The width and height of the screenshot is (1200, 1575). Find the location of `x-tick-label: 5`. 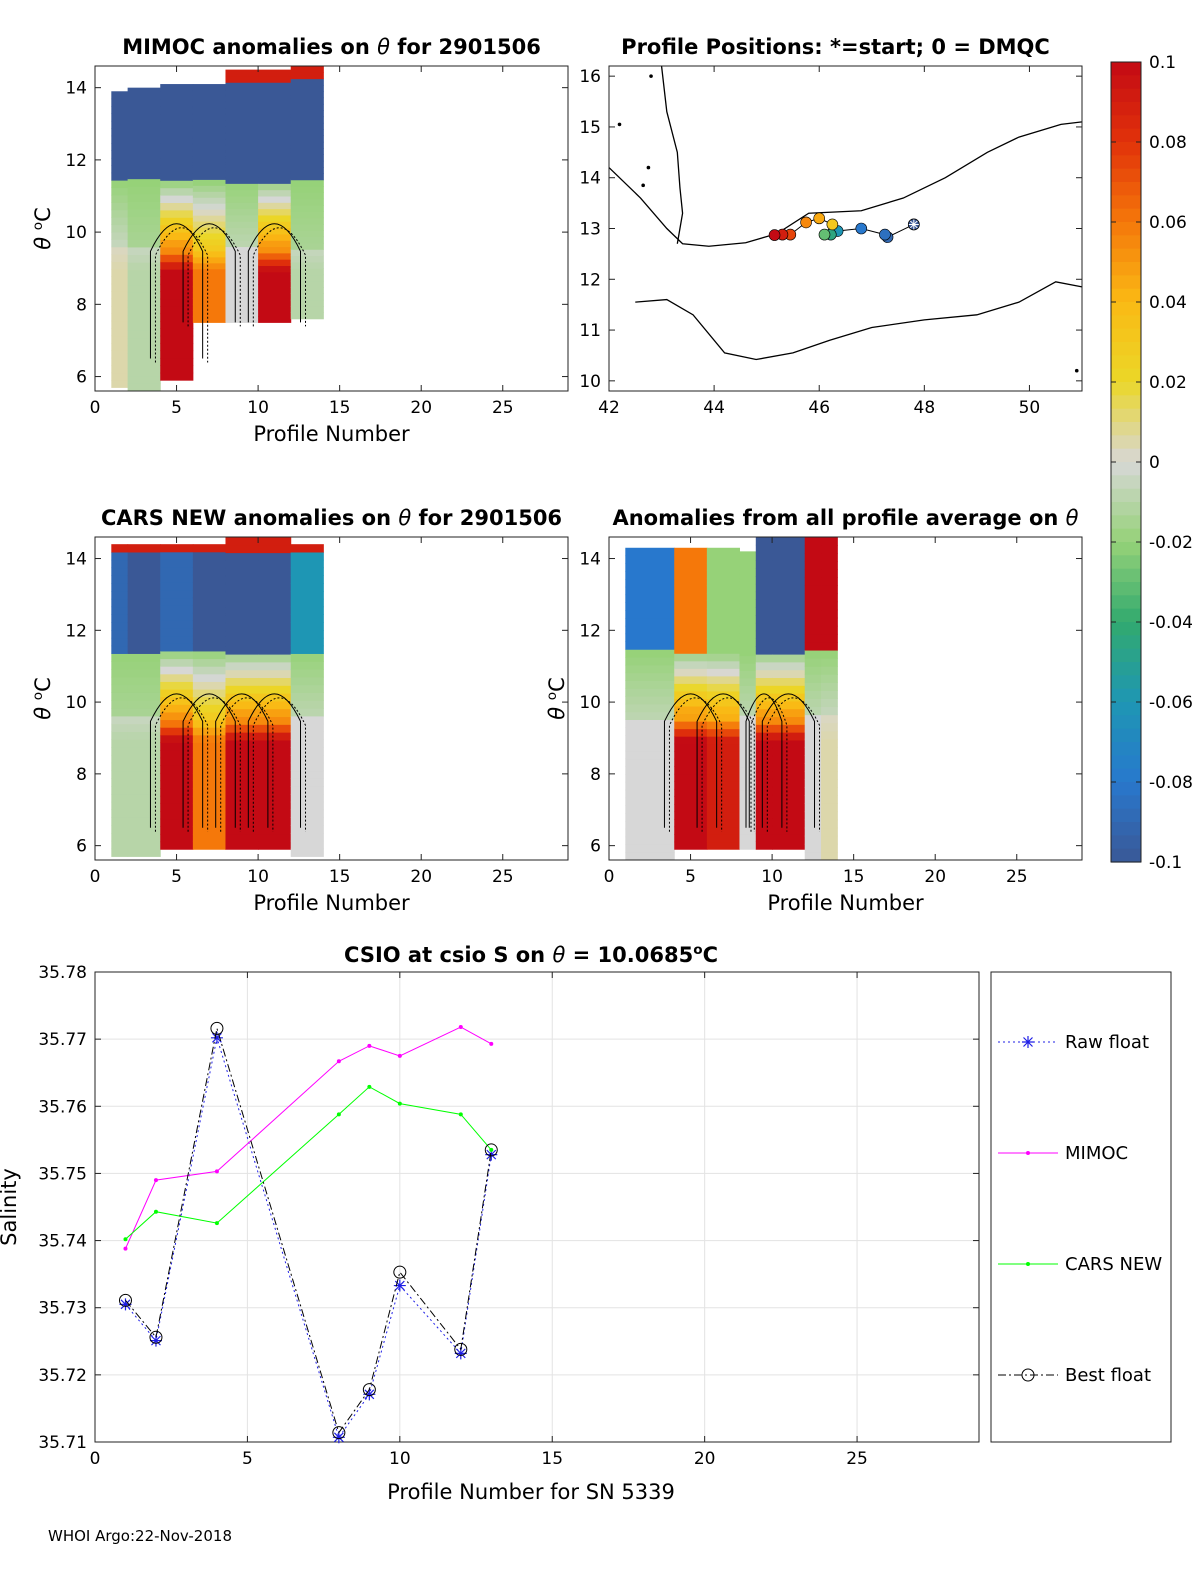

x-tick-label: 5 is located at coordinates (247, 1459).